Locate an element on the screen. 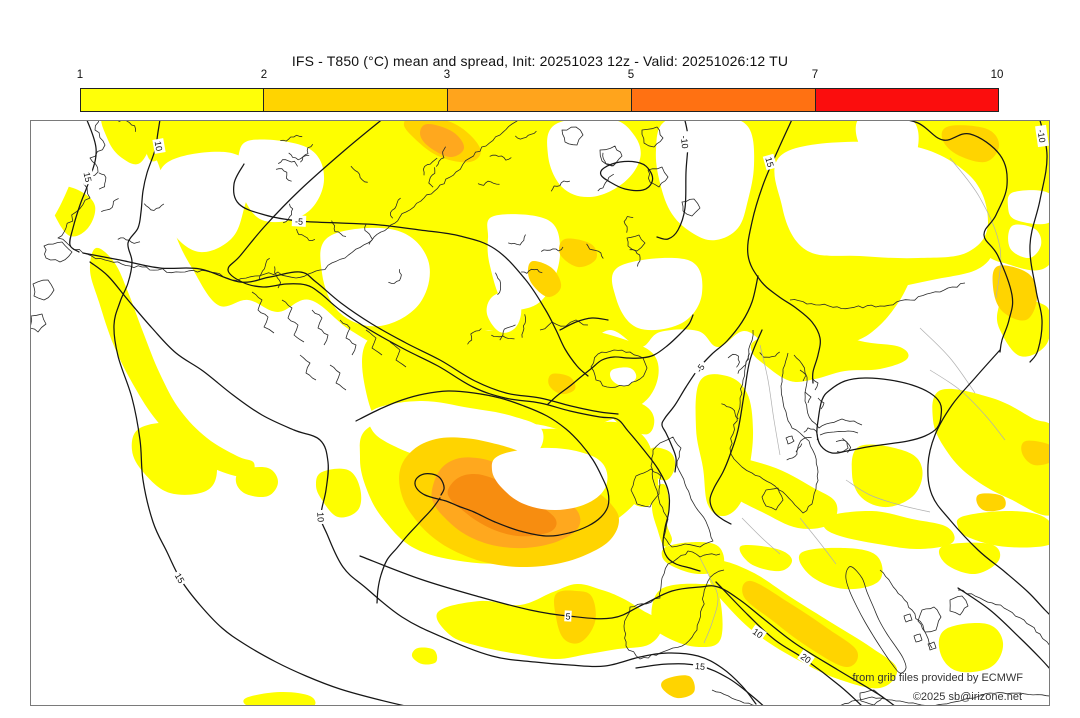 The image size is (1080, 718). svg-text: 20 is located at coordinates (806, 658).